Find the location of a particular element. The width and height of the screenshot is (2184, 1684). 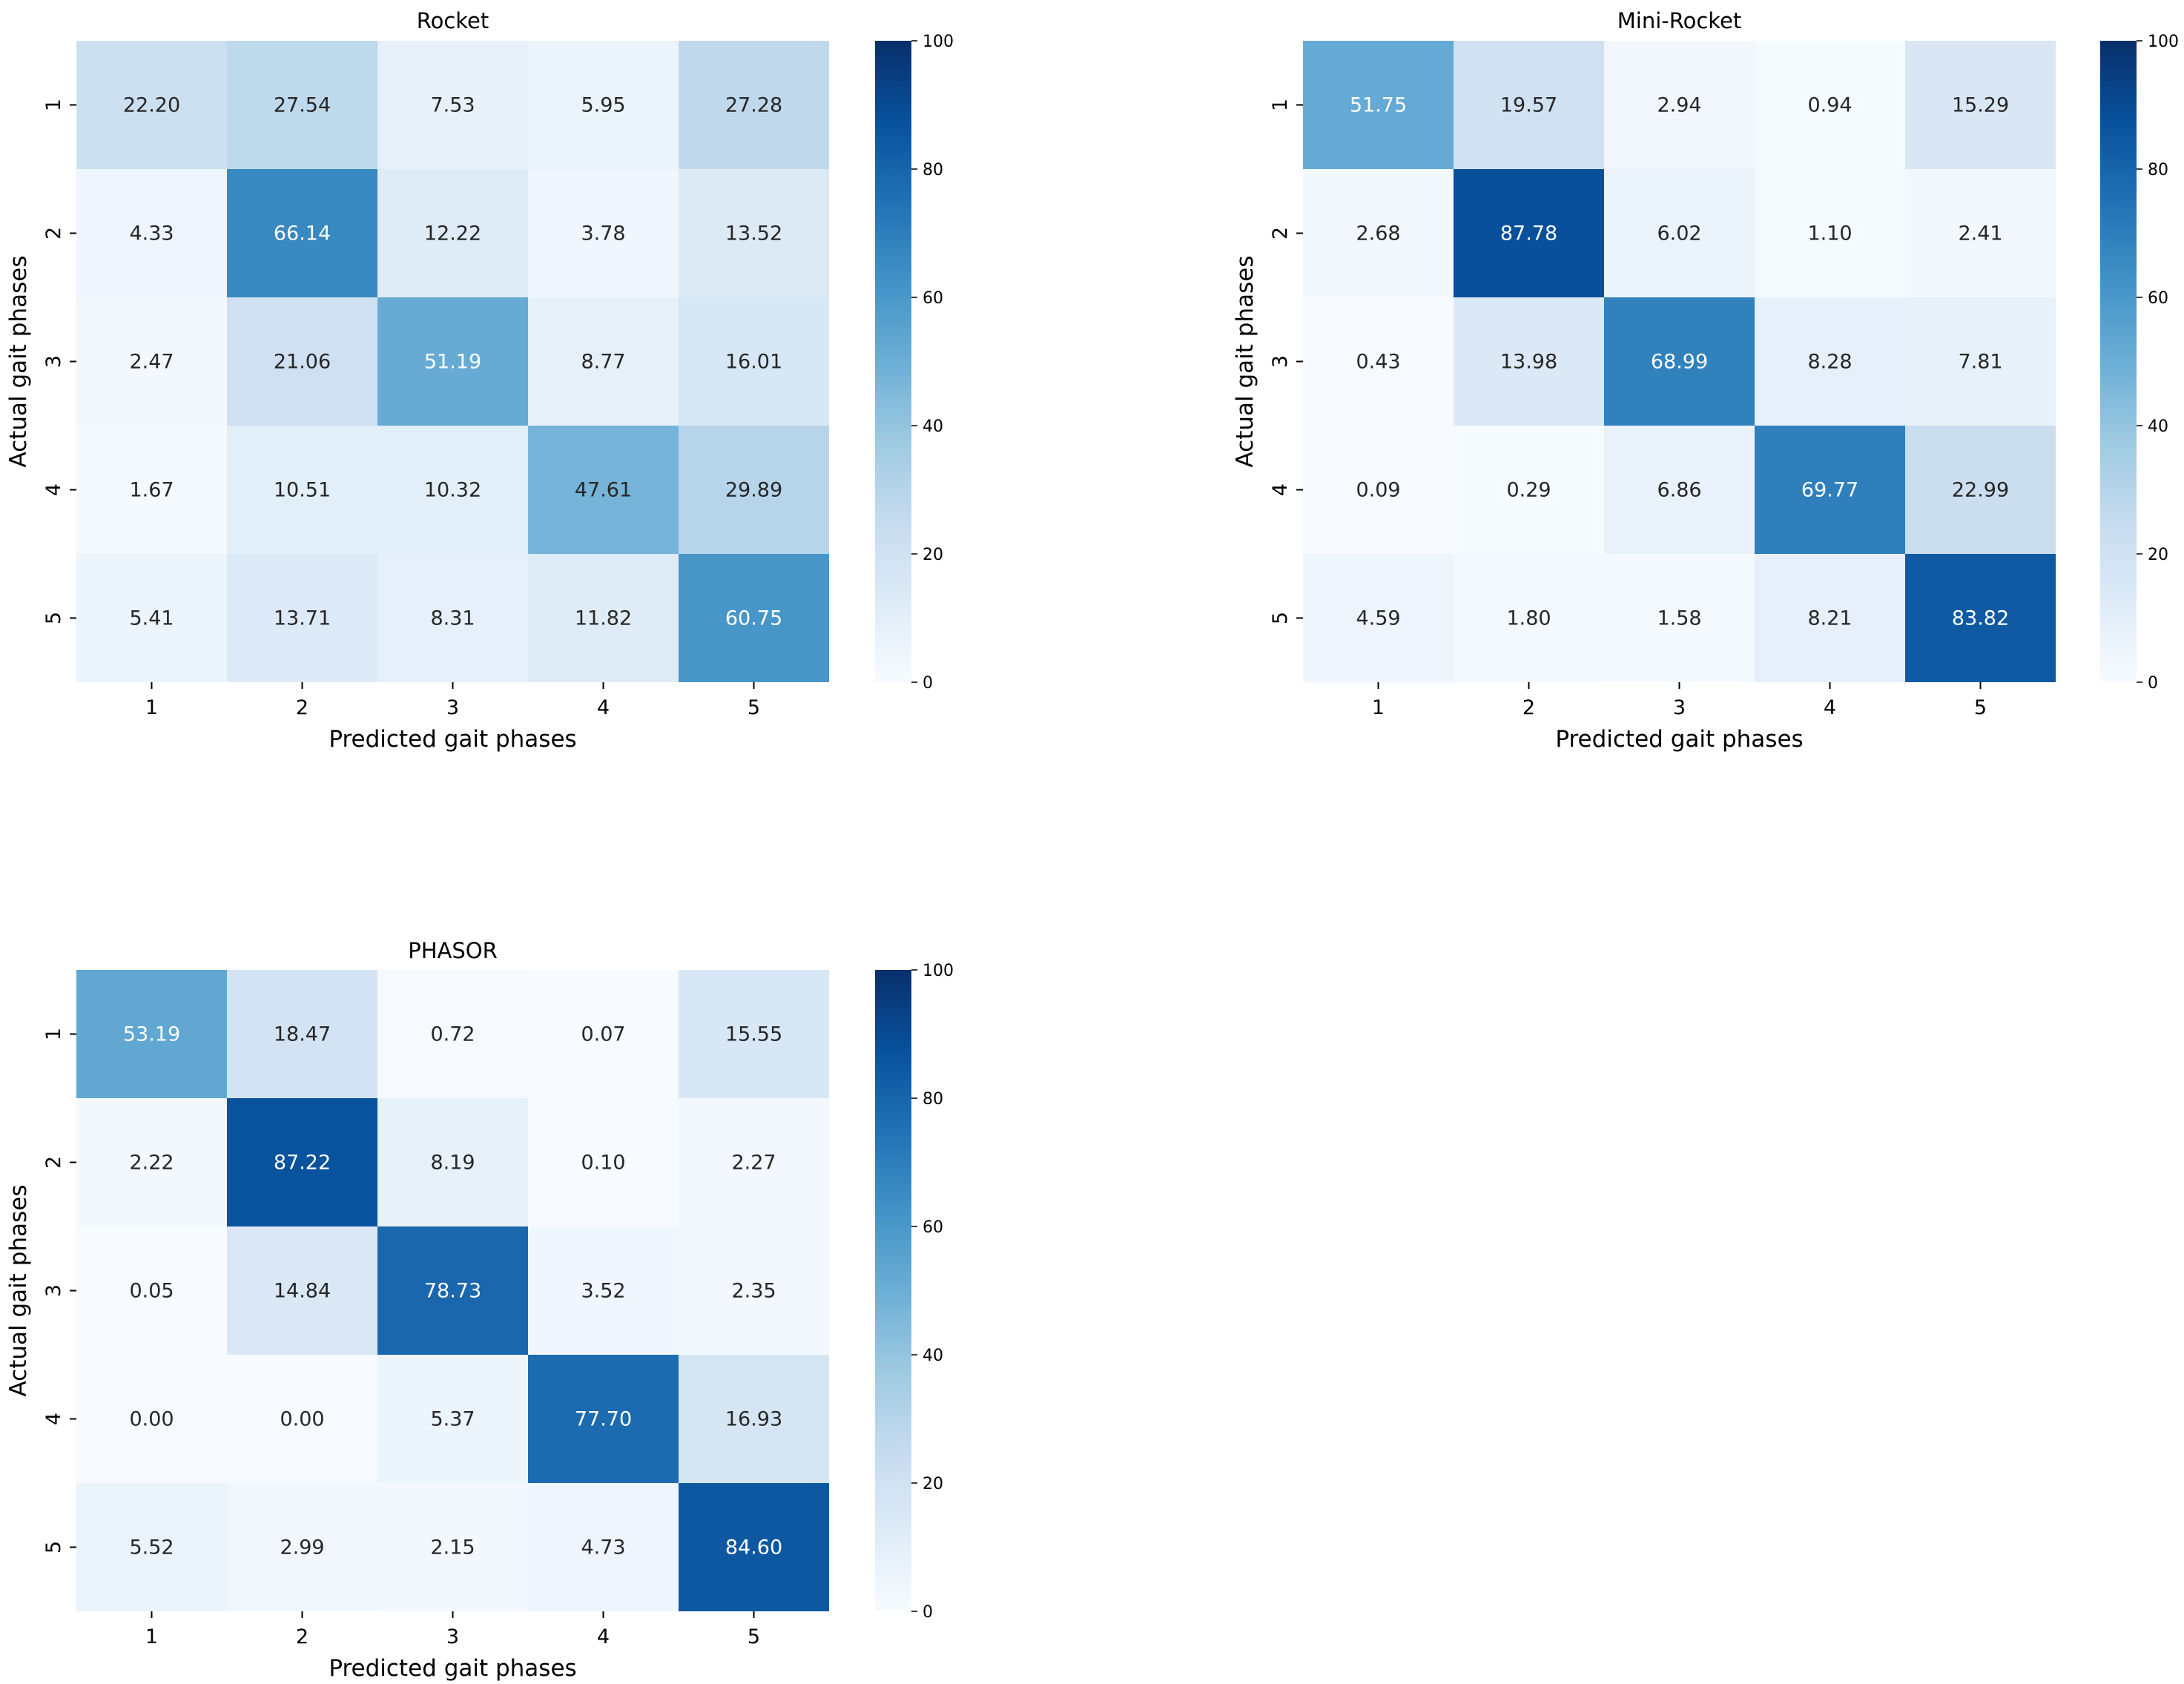

y-tick-label: 1 is located at coordinates (53, 1034).